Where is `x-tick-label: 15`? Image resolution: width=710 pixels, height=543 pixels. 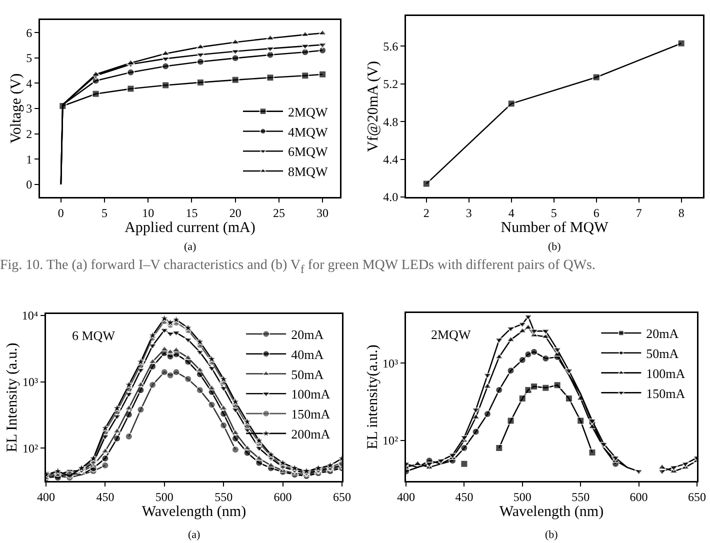 x-tick-label: 15 is located at coordinates (192, 213).